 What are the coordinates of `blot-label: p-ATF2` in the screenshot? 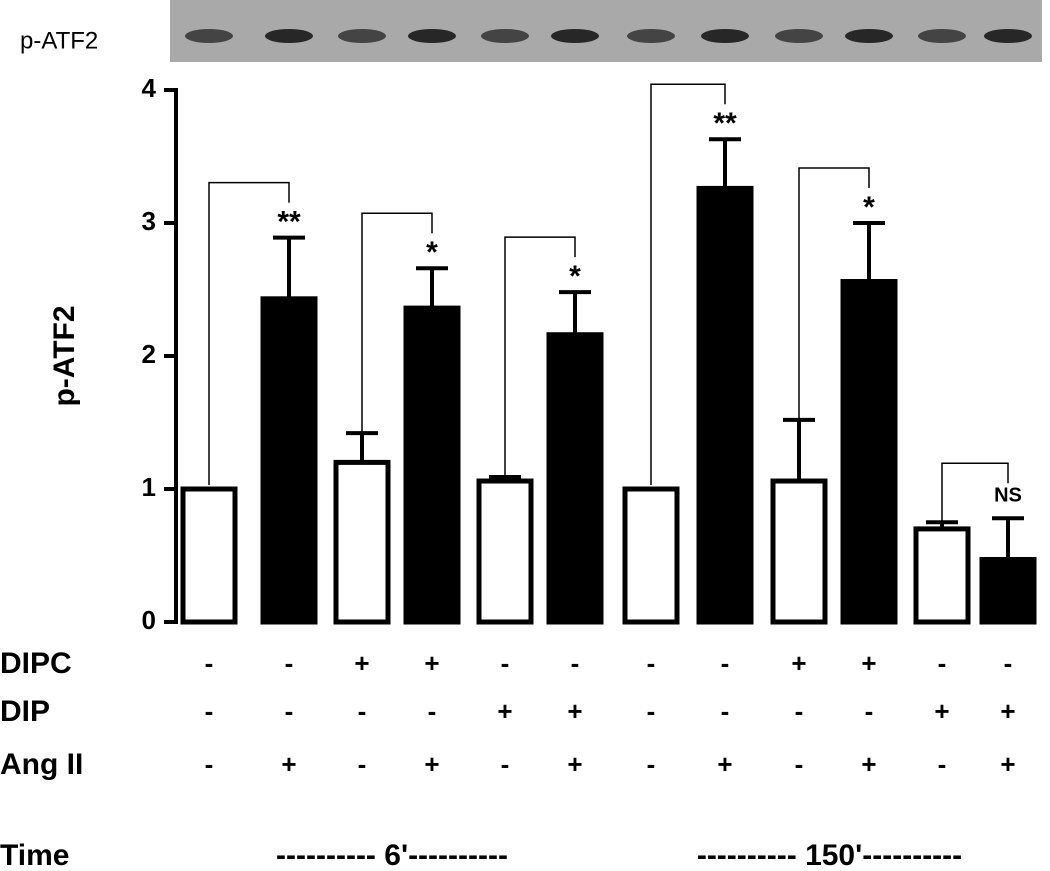 It's located at (59, 40).